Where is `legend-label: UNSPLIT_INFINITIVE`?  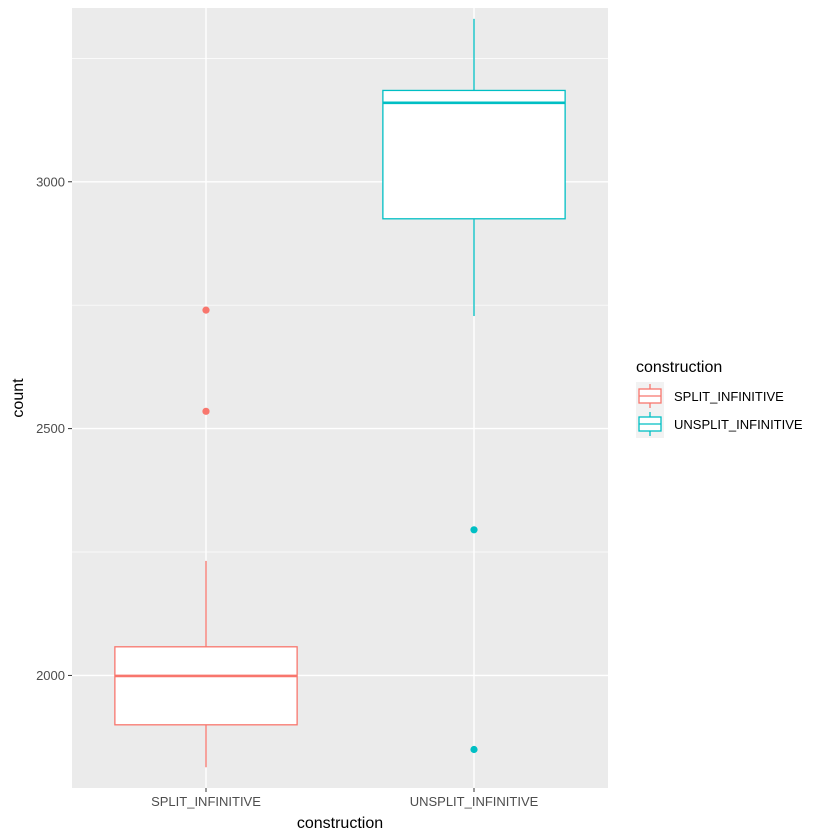
legend-label: UNSPLIT_INFINITIVE is located at coordinates (738, 424).